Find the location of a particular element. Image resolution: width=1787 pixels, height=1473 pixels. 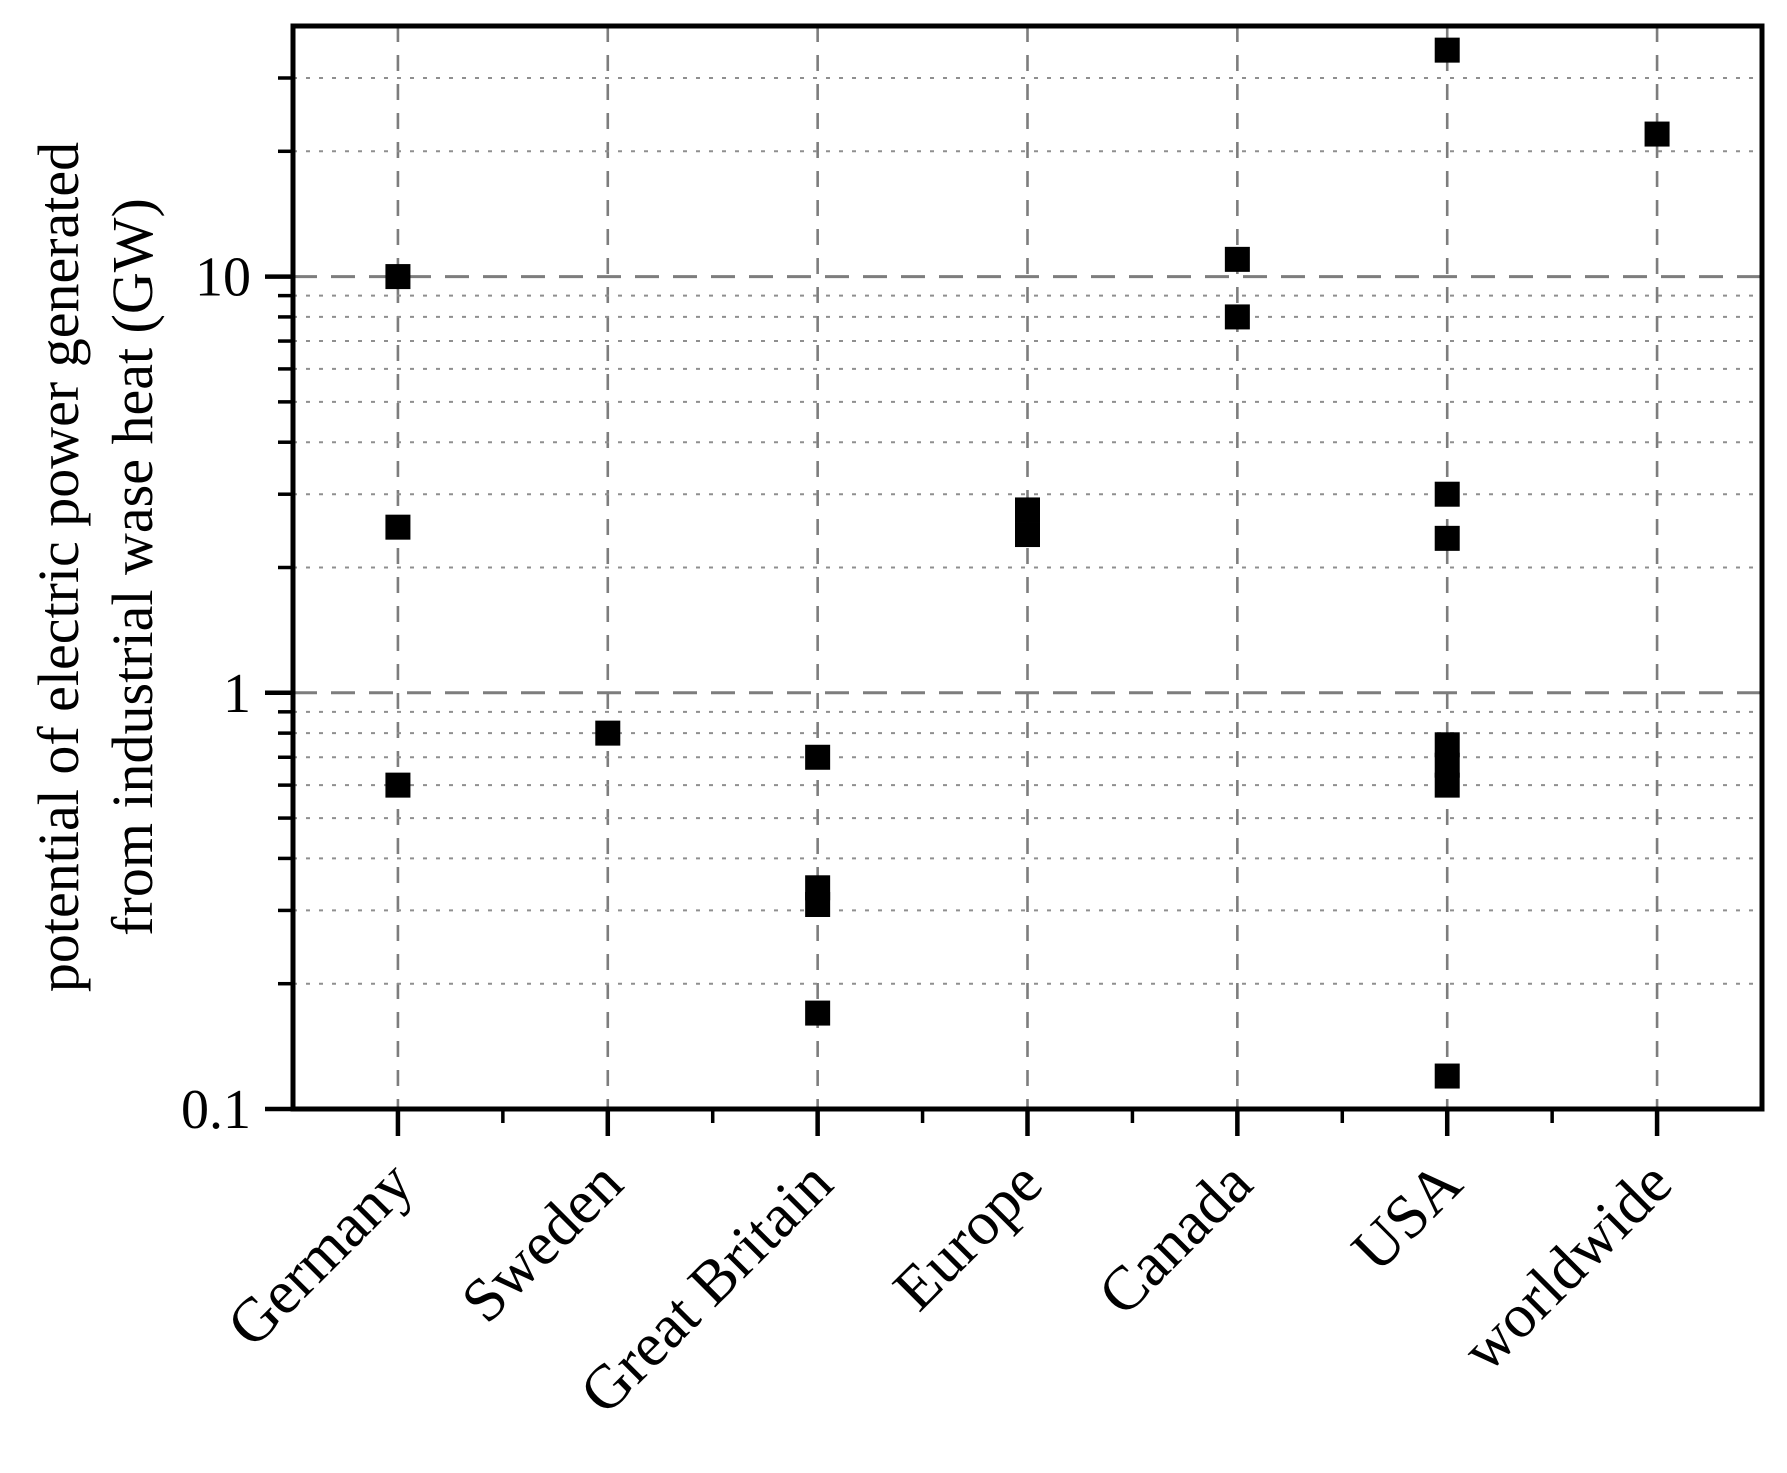

y-tick-label: 10 is located at coordinates (223, 278).